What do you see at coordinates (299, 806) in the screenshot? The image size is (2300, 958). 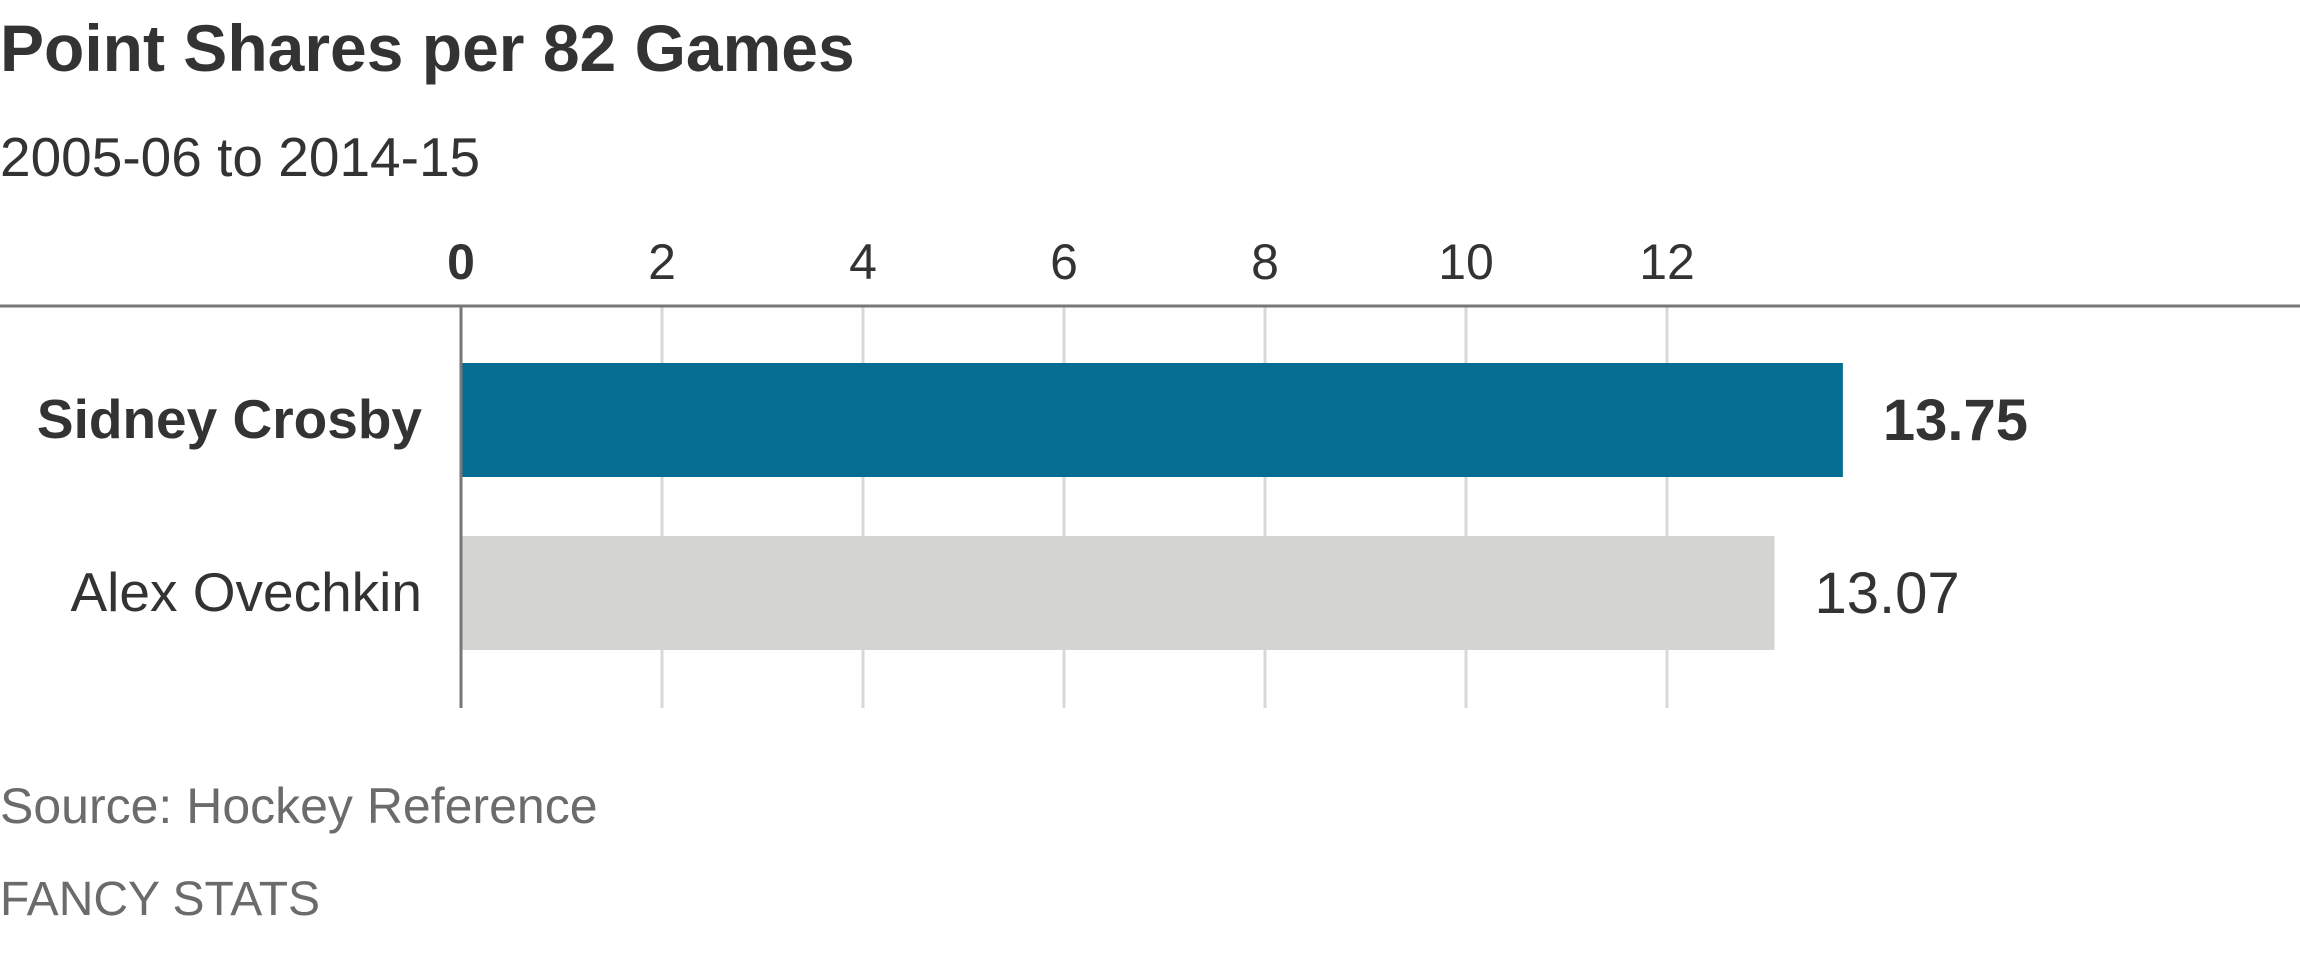 I see `source-note: Source: Hockey Reference` at bounding box center [299, 806].